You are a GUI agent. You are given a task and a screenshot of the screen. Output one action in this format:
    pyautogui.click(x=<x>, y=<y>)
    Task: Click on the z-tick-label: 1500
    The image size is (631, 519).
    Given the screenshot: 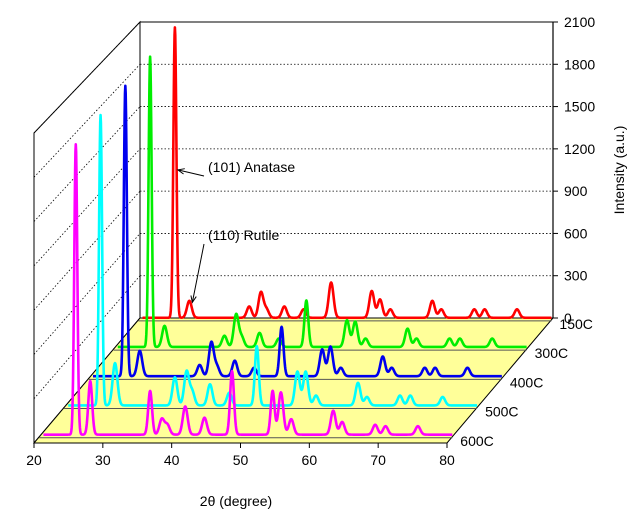 What is the action you would take?
    pyautogui.click(x=579, y=107)
    